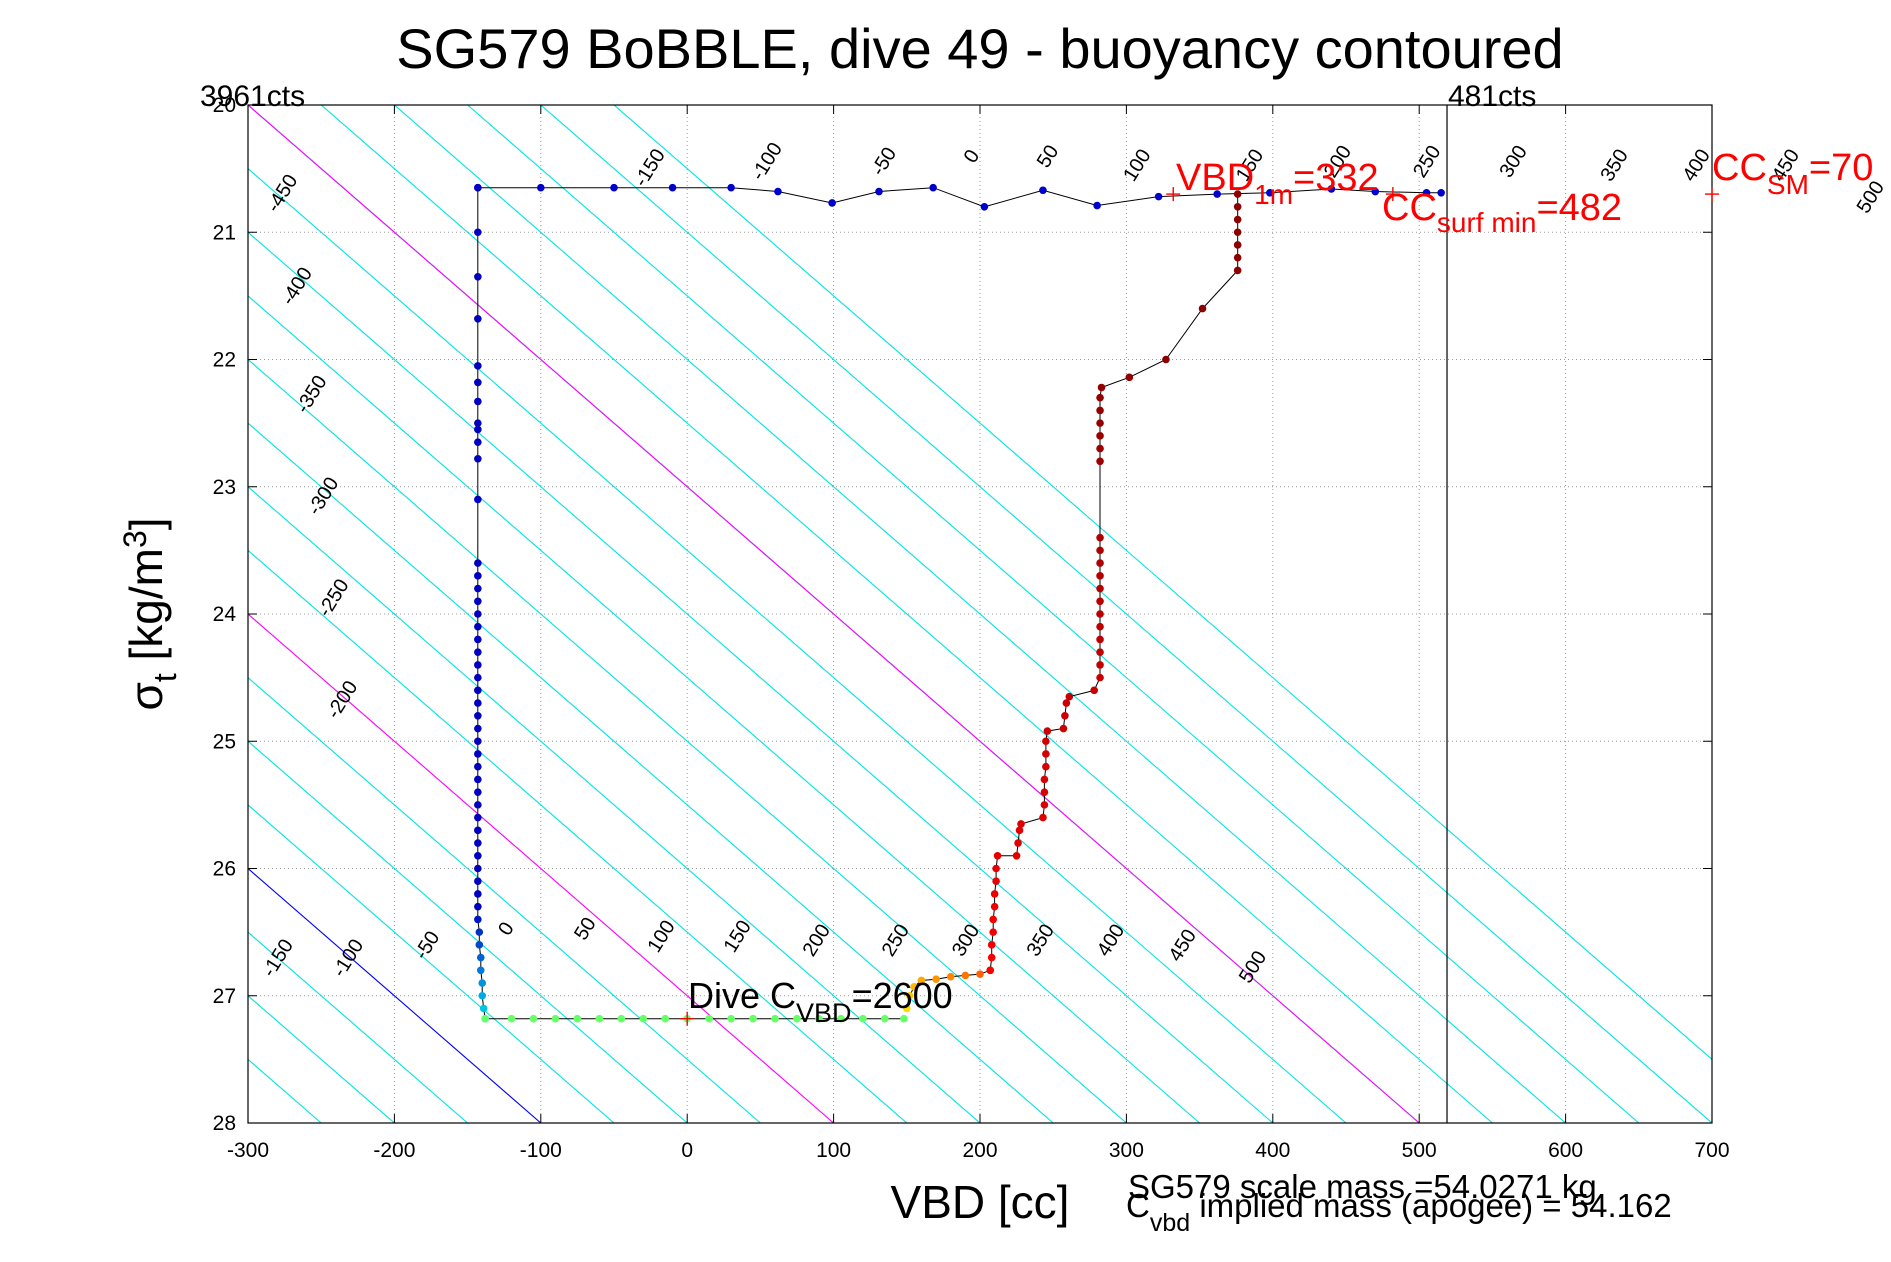 The width and height of the screenshot is (1891, 1262). I want to click on vbd-1m-annotation: VBD1m=332, so click(1277, 183).